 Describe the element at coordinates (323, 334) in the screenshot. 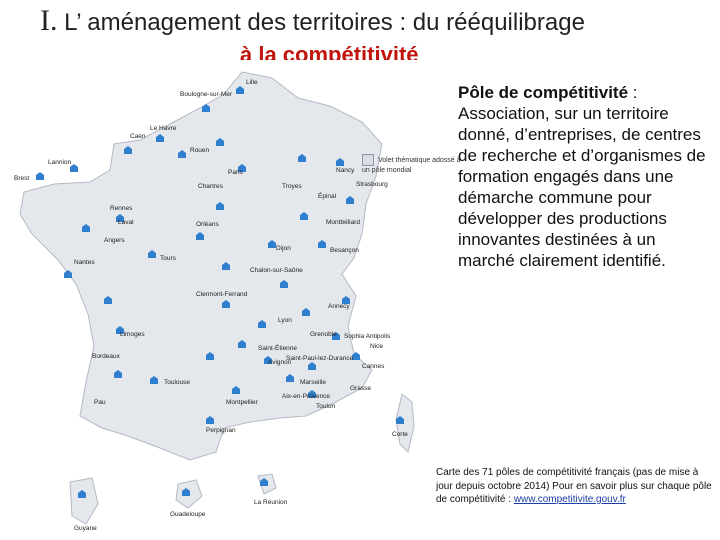

I see `city-label: Grenoble` at that location.